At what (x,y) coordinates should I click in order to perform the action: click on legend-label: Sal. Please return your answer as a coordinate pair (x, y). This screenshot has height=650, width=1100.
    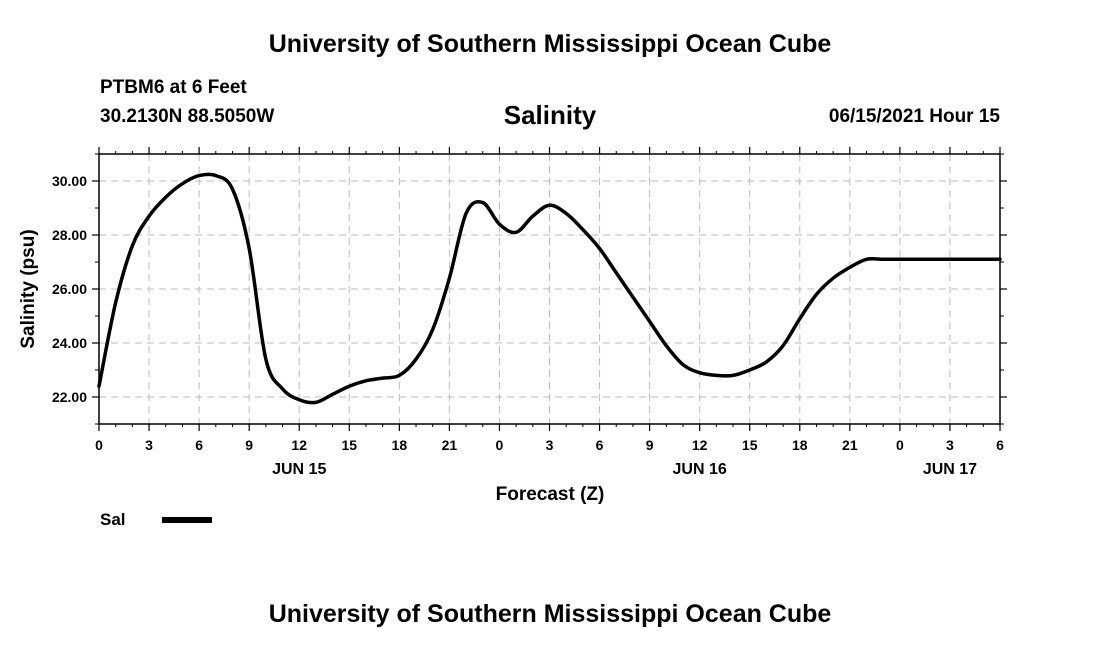
    Looking at the image, I should click on (113, 519).